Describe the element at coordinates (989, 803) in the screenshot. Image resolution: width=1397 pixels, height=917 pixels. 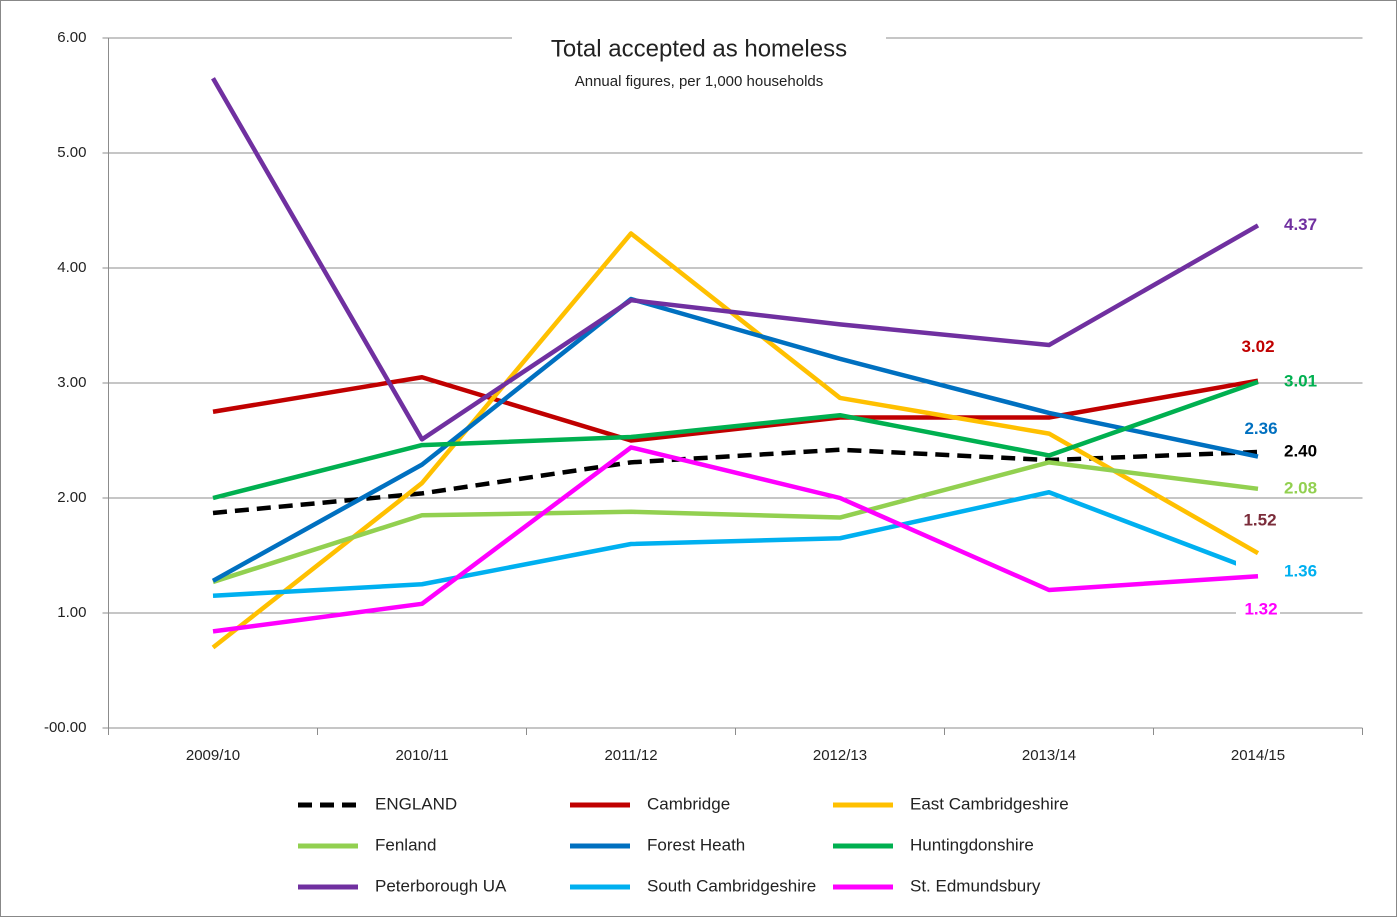
I see `legend-label: East Cambridgeshire` at that location.